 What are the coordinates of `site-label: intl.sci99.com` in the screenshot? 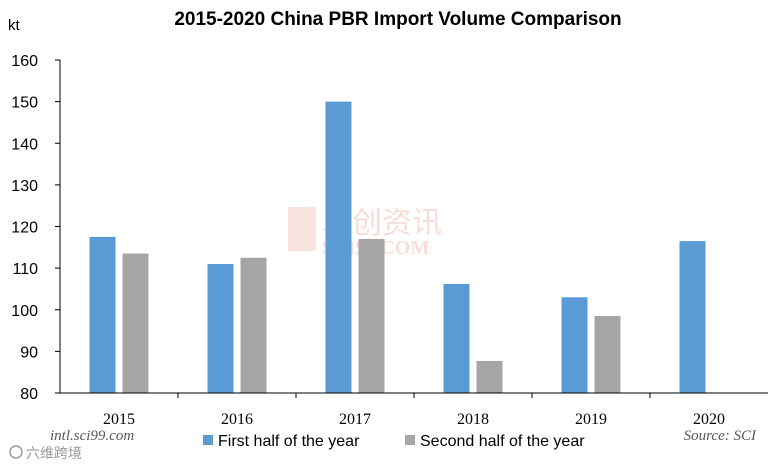 It's located at (92, 436).